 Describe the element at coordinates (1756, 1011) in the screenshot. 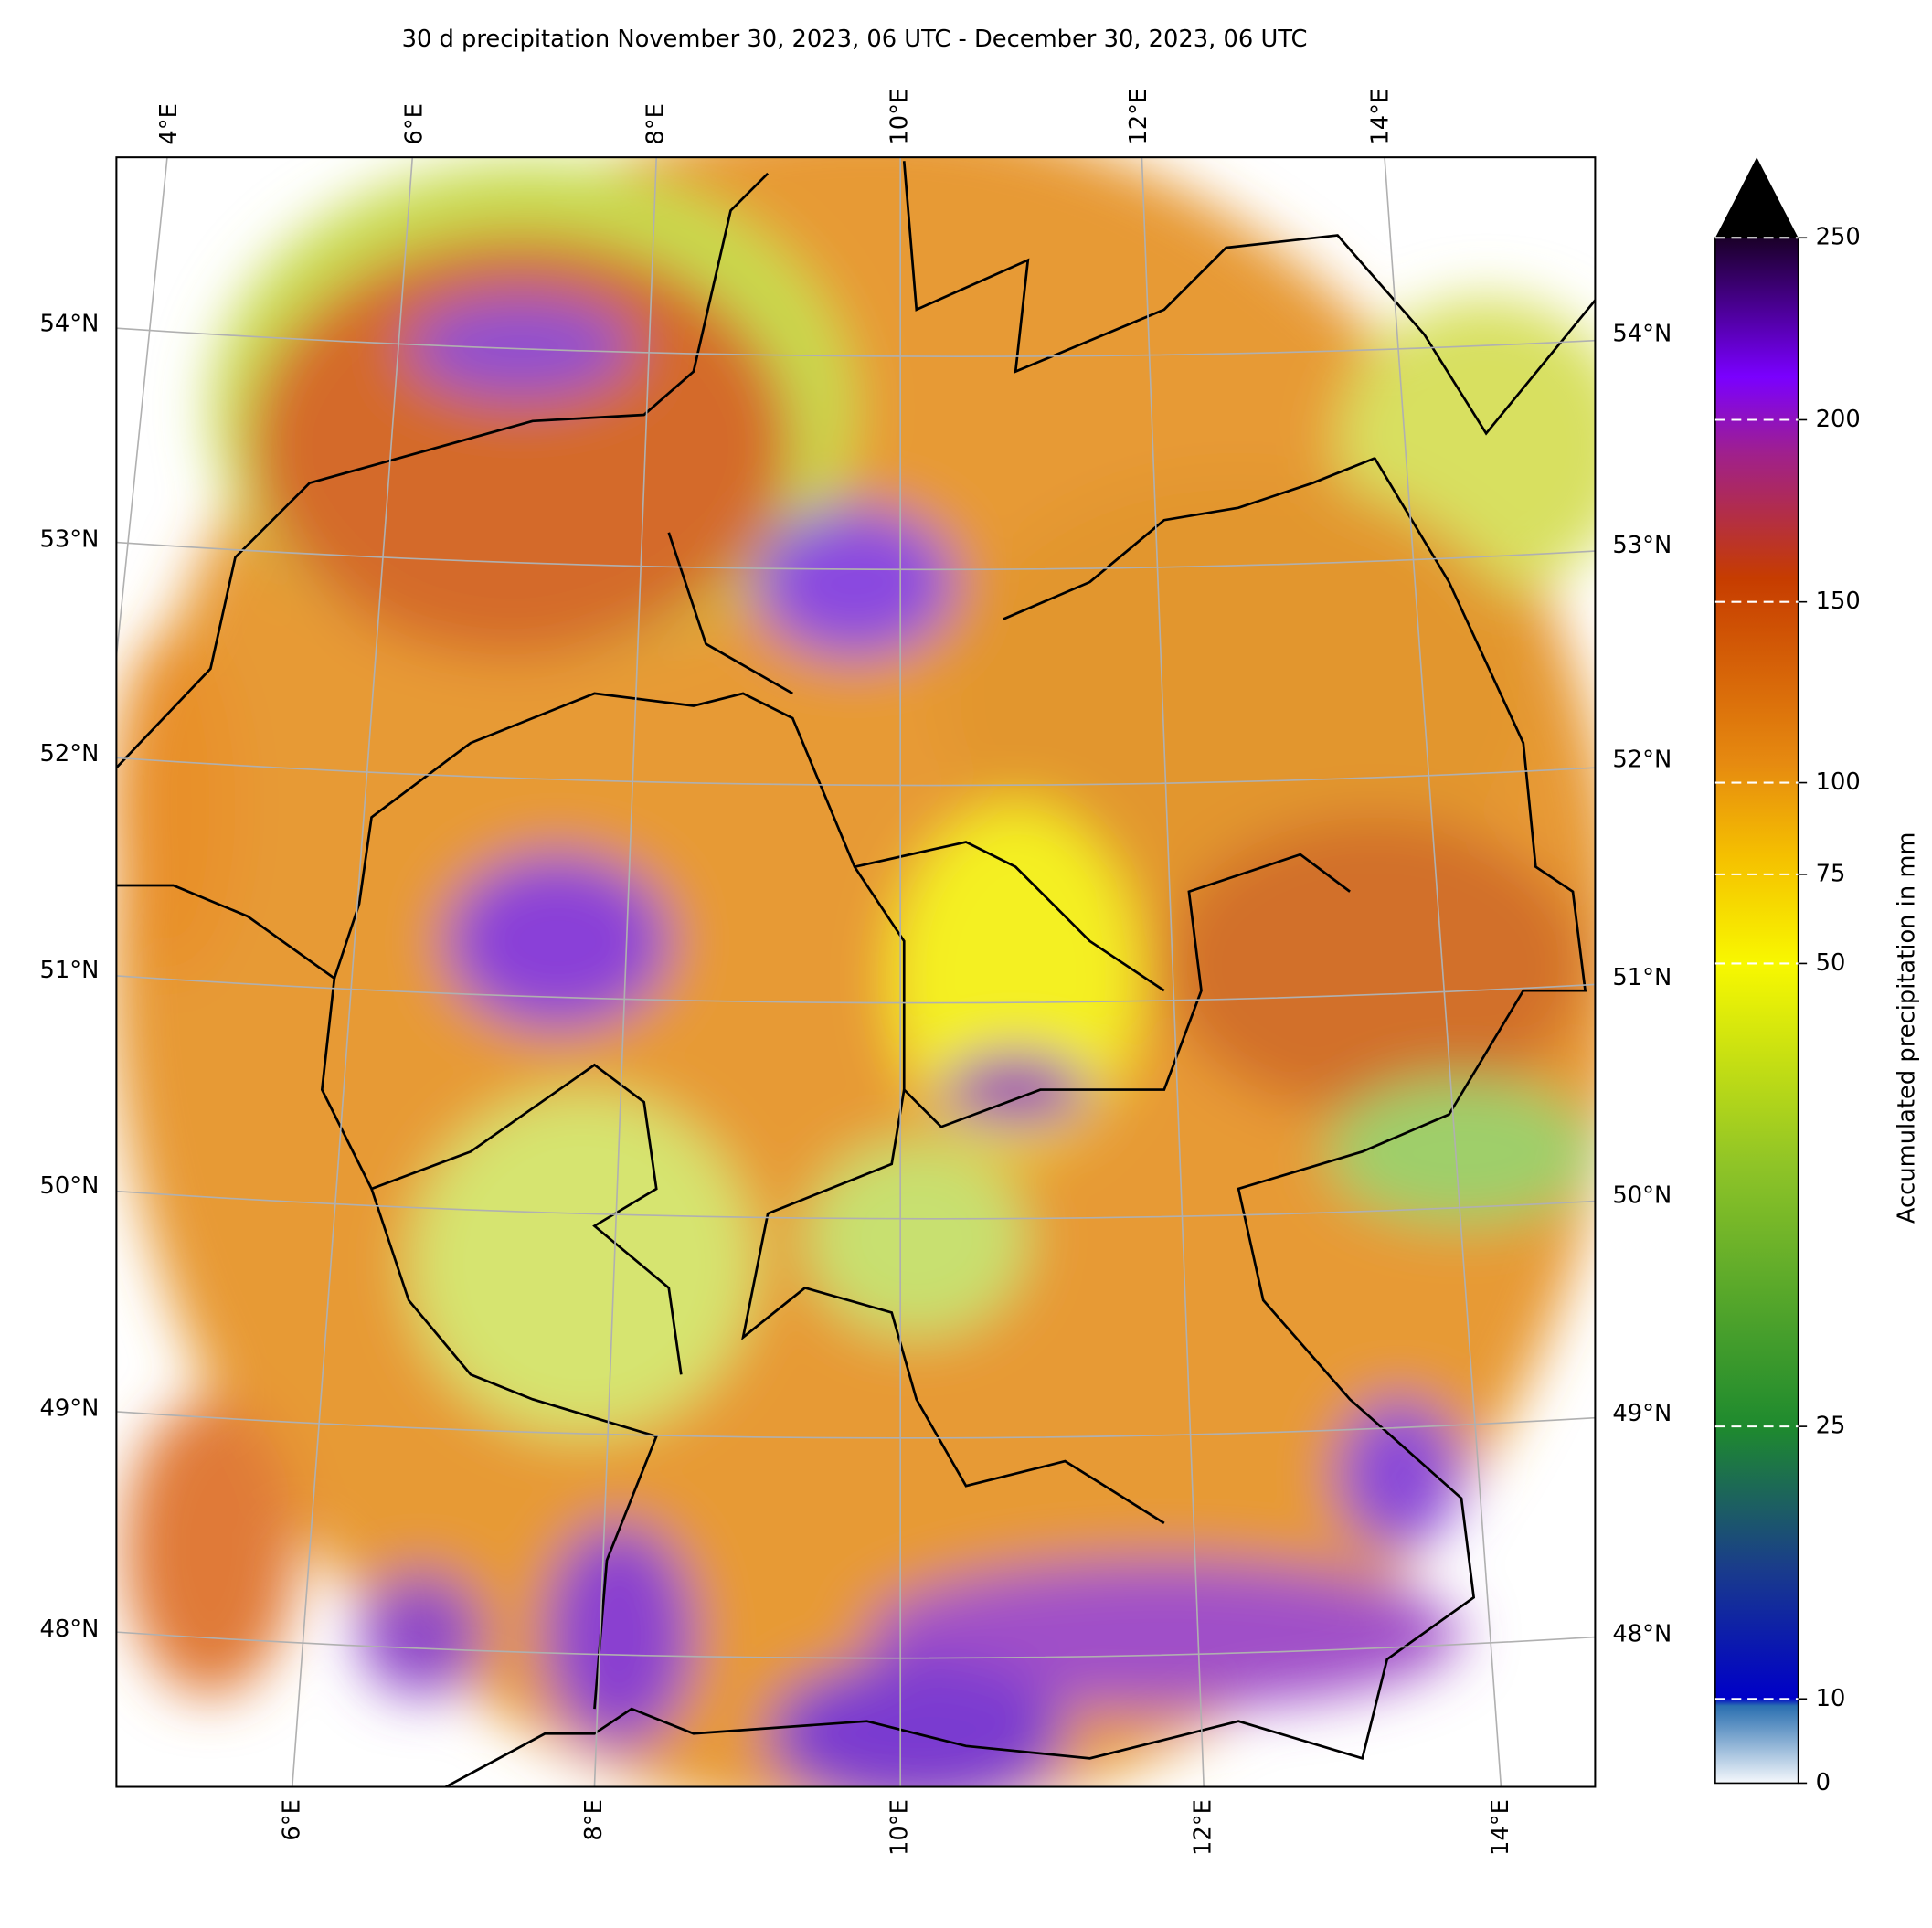

I see `colorbar-body` at that location.